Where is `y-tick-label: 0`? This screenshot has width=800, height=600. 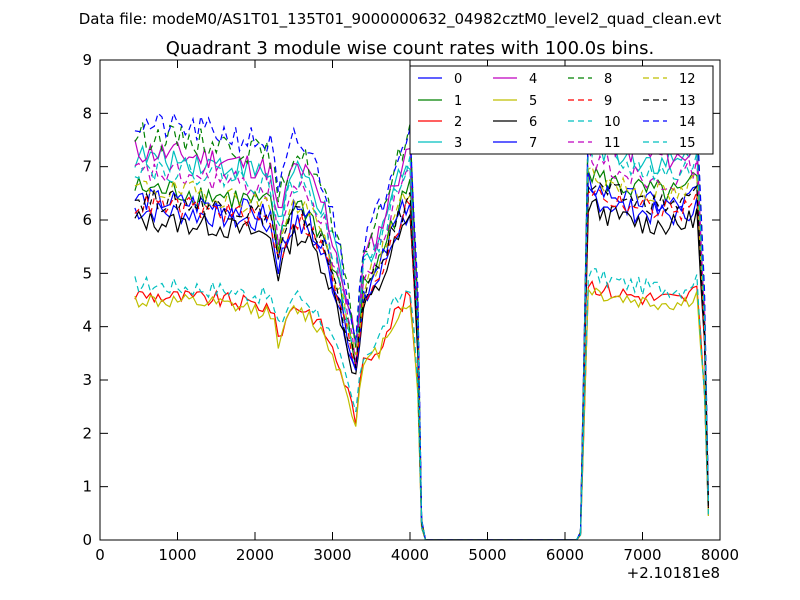
y-tick-label: 0 is located at coordinates (87, 540).